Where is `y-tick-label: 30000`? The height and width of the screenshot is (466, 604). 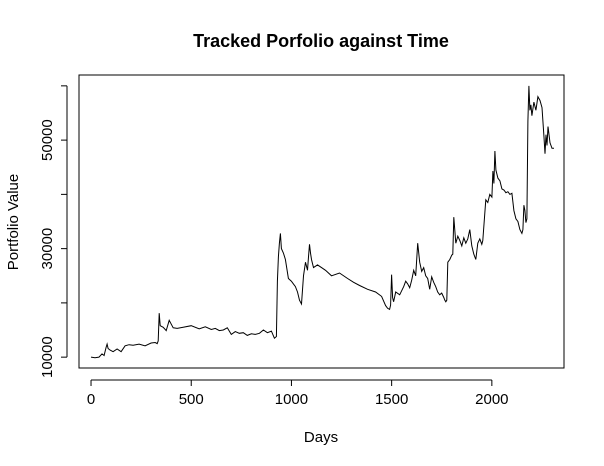 y-tick-label: 30000 is located at coordinates (47, 249).